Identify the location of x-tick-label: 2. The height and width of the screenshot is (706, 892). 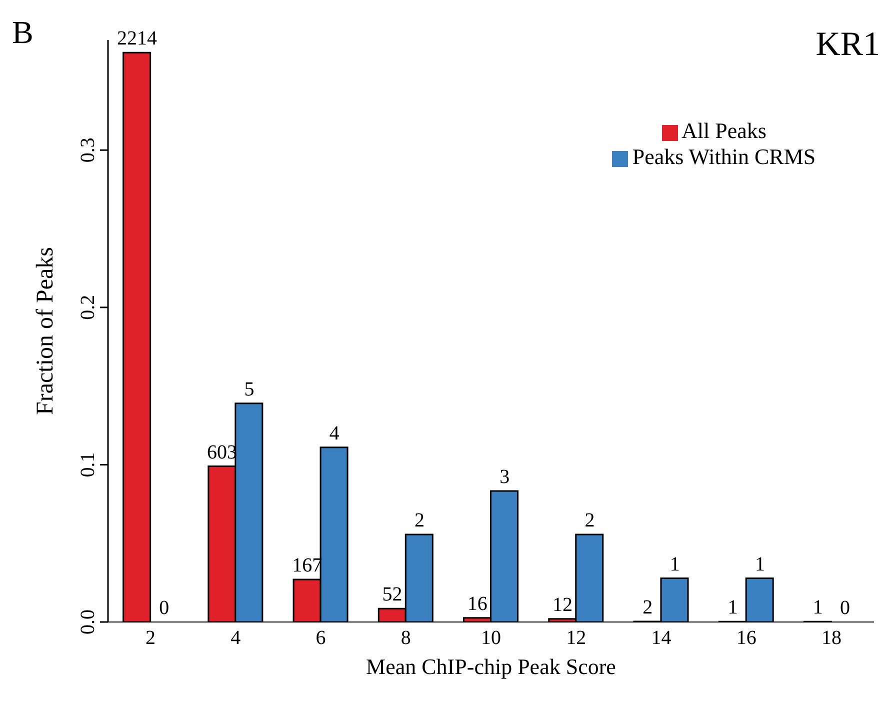
(151, 638).